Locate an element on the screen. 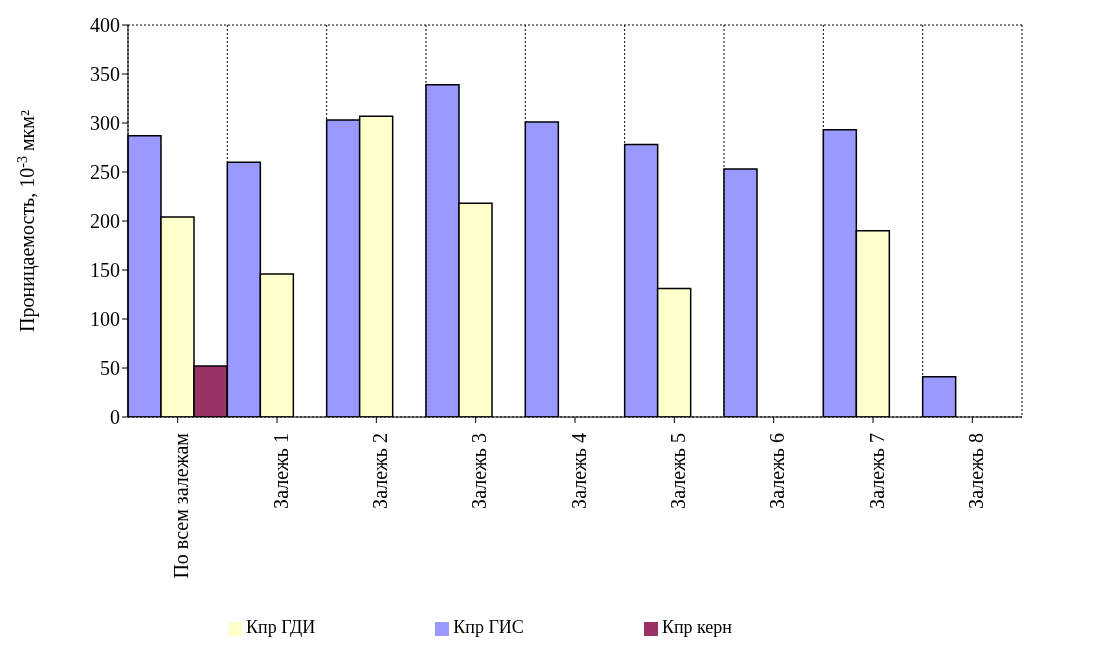 Image resolution: width=1112 pixels, height=653 pixels. x-tick-label: Залежь 2 is located at coordinates (379, 471).